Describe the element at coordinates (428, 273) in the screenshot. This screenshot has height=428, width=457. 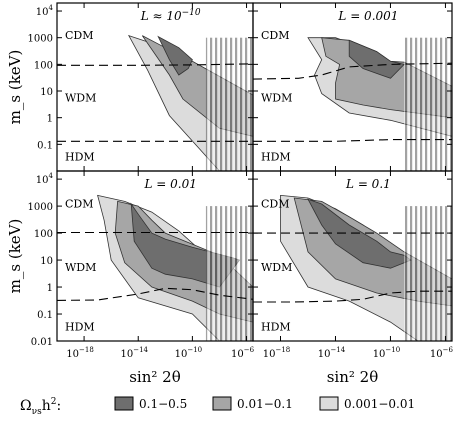
I see `panel-4-hatching` at that location.